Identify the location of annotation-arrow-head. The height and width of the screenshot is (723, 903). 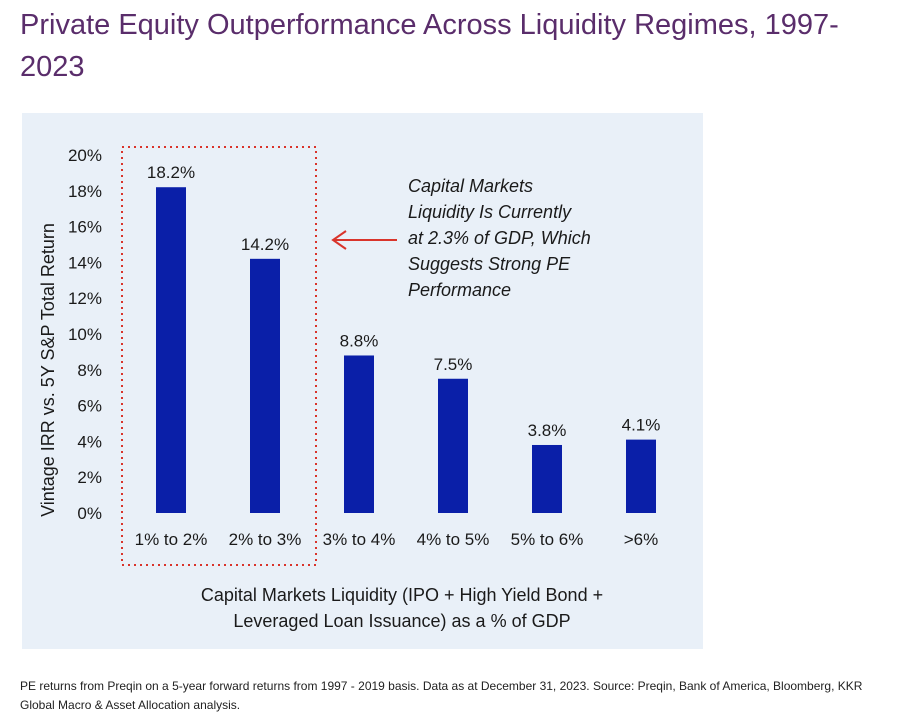
(339, 240).